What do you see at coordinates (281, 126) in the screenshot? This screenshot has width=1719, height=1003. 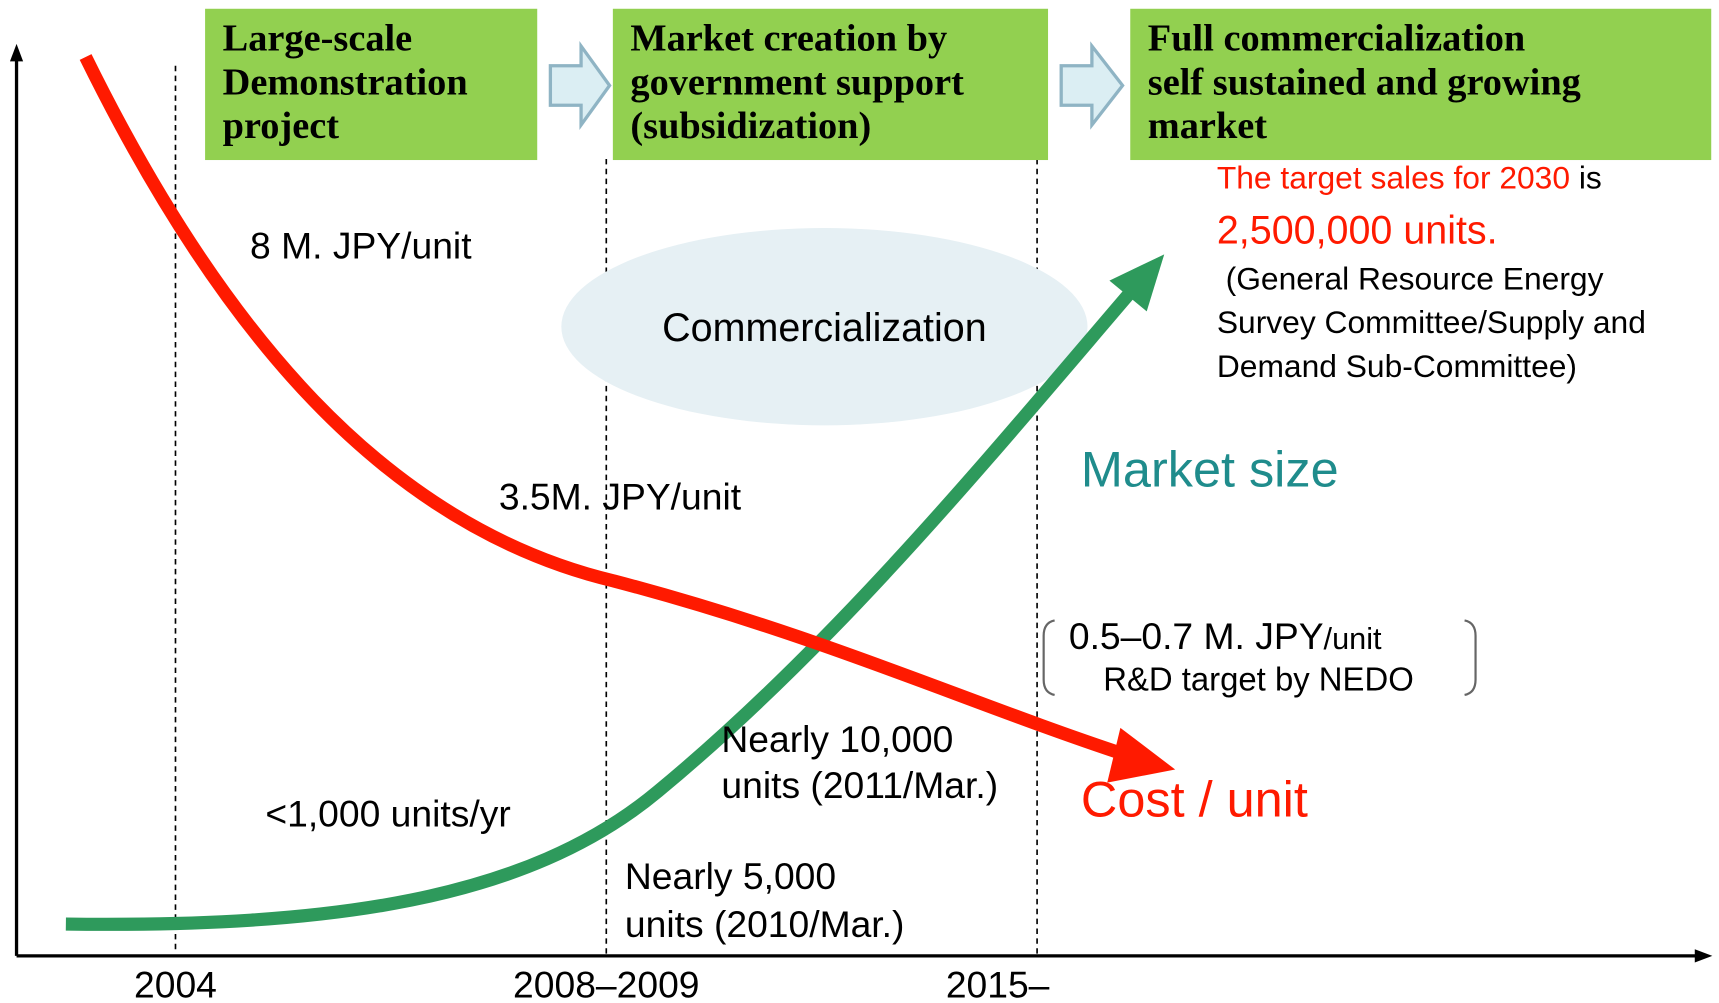 I see `stage-text: project` at bounding box center [281, 126].